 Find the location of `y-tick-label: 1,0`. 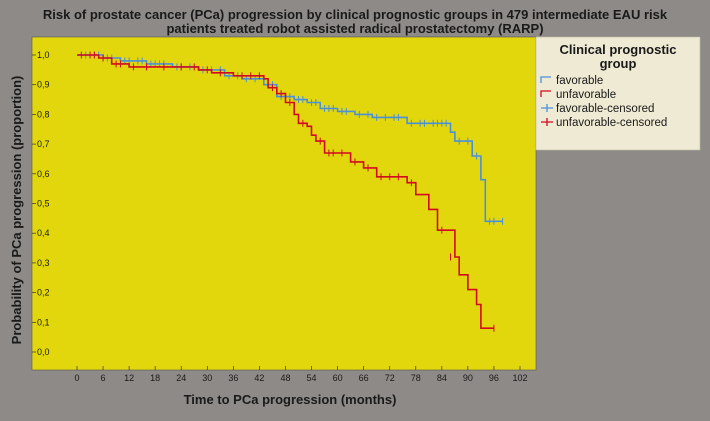

y-tick-label: 1,0 is located at coordinates (43, 55).